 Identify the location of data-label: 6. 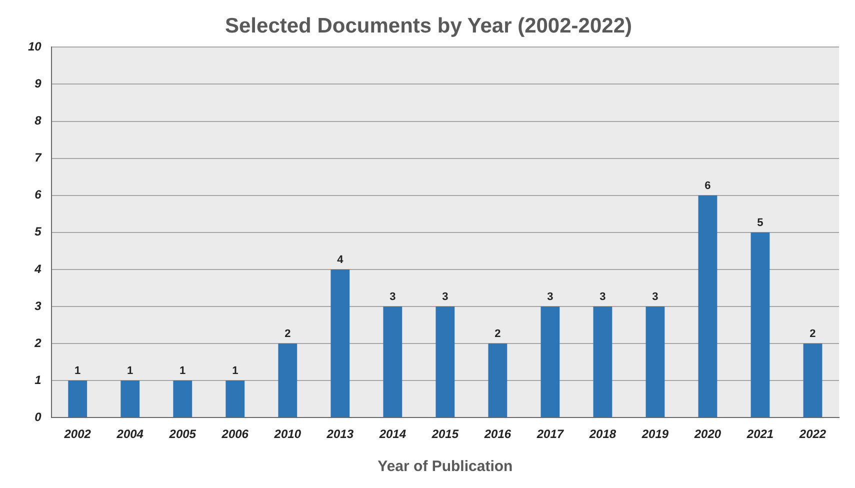
(707, 186).